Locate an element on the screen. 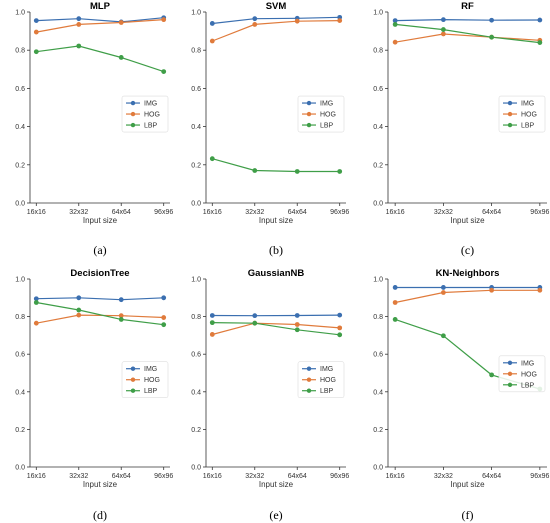 The image size is (550, 523). chart-title: MLP is located at coordinates (100, 6).